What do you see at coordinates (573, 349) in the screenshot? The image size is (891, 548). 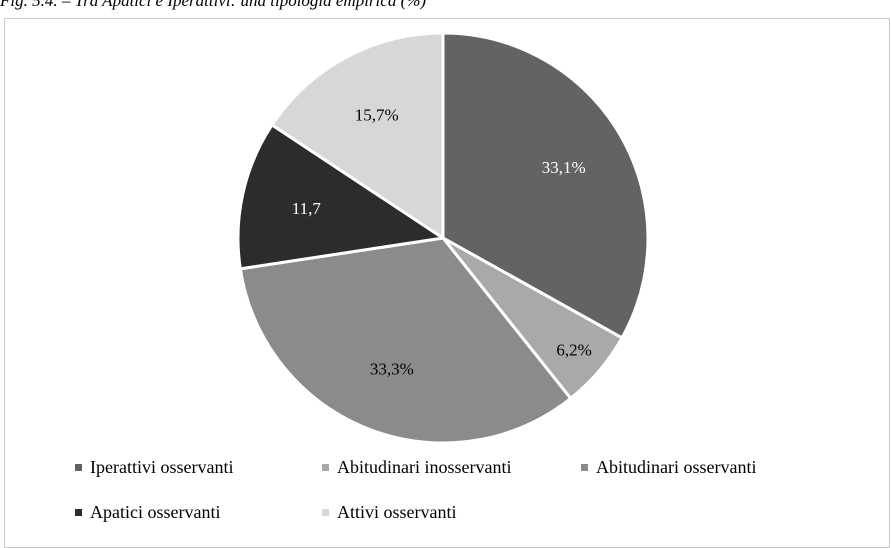 I see `pie-slice-label-1: 6,2%` at bounding box center [573, 349].